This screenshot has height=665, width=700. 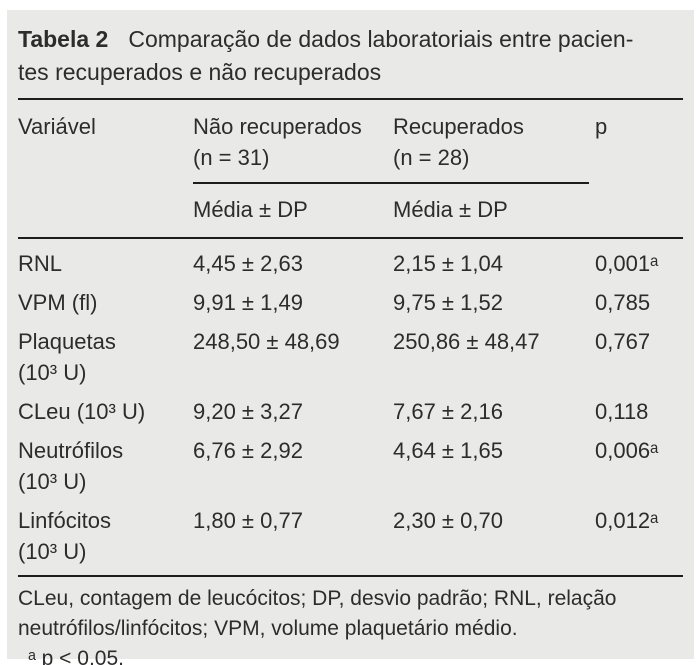 What do you see at coordinates (350, 263) in the screenshot?
I see `table-row-rnl: RNL 4,45 ± 2,63 2,15 ± 1,04 0,001ᵃ` at bounding box center [350, 263].